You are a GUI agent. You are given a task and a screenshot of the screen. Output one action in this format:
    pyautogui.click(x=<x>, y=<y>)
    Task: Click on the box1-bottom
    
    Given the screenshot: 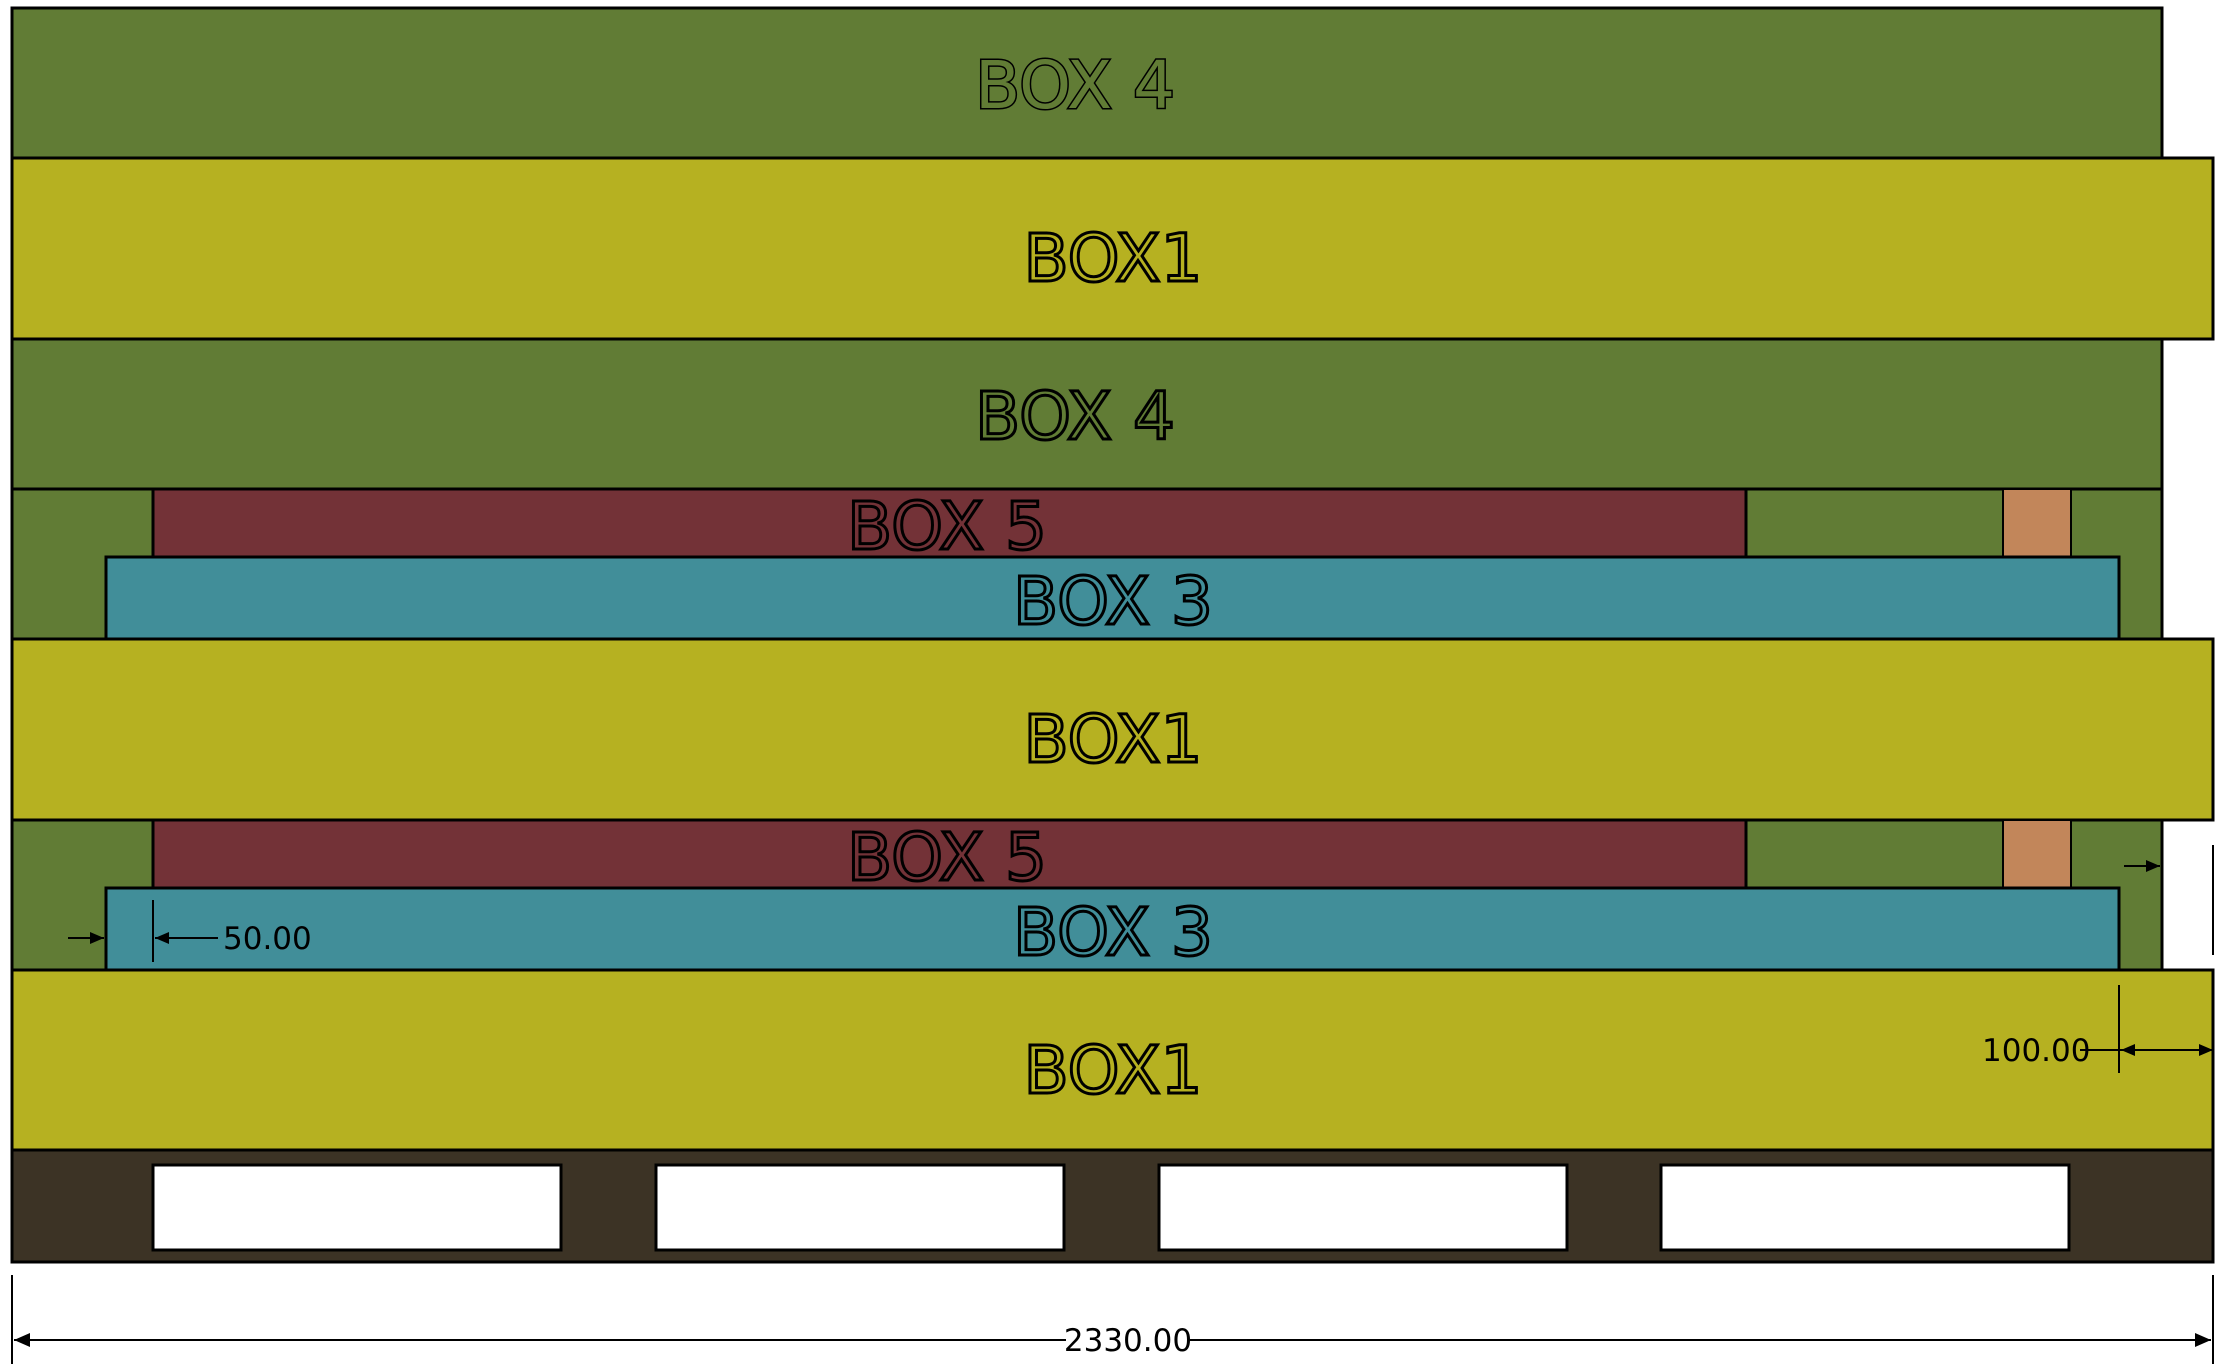 What is the action you would take?
    pyautogui.click(x=1112, y=1060)
    